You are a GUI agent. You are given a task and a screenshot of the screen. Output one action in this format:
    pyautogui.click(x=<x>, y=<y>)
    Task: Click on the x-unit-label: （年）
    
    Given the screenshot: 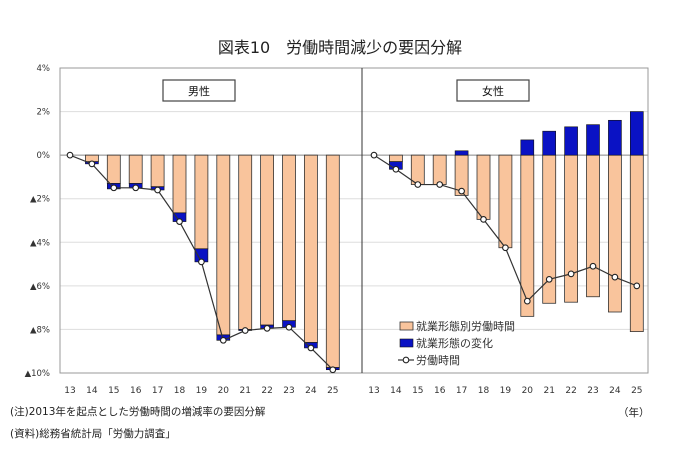 What is the action you would take?
    pyautogui.click(x=634, y=413)
    